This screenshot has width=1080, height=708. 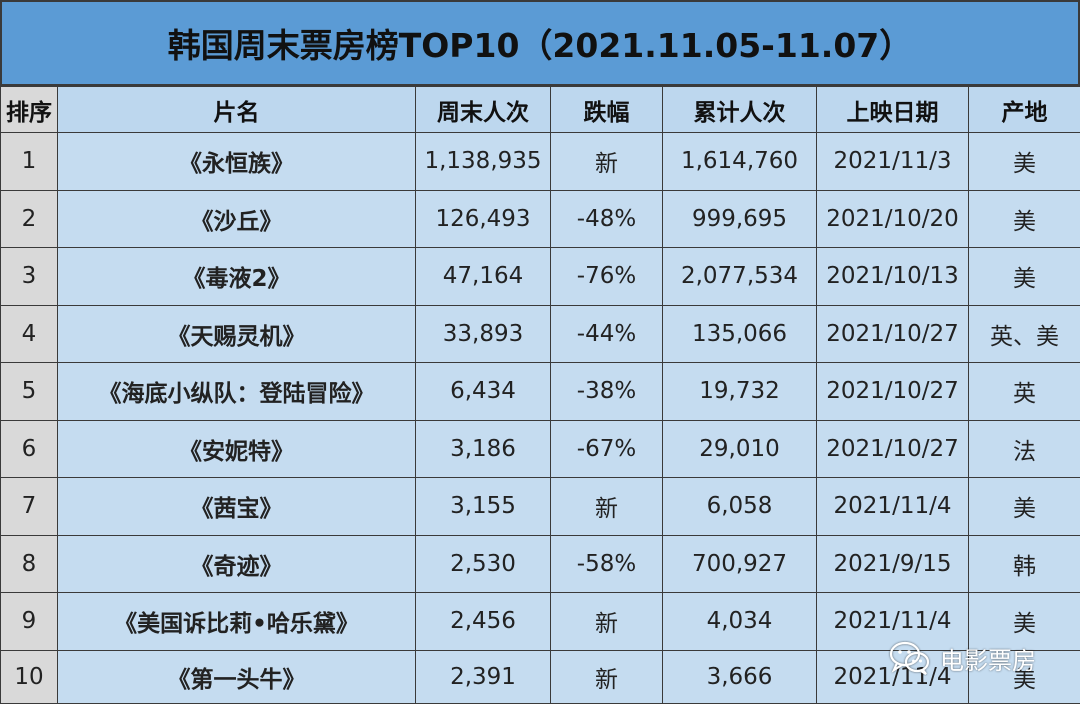 What do you see at coordinates (483, 109) in the screenshot?
I see `header-weekend: 周末人次` at bounding box center [483, 109].